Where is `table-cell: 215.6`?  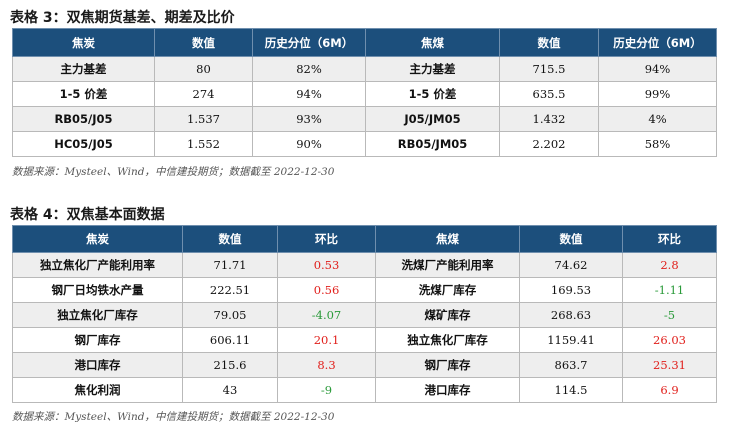
table-cell: 215.6 is located at coordinates (230, 365).